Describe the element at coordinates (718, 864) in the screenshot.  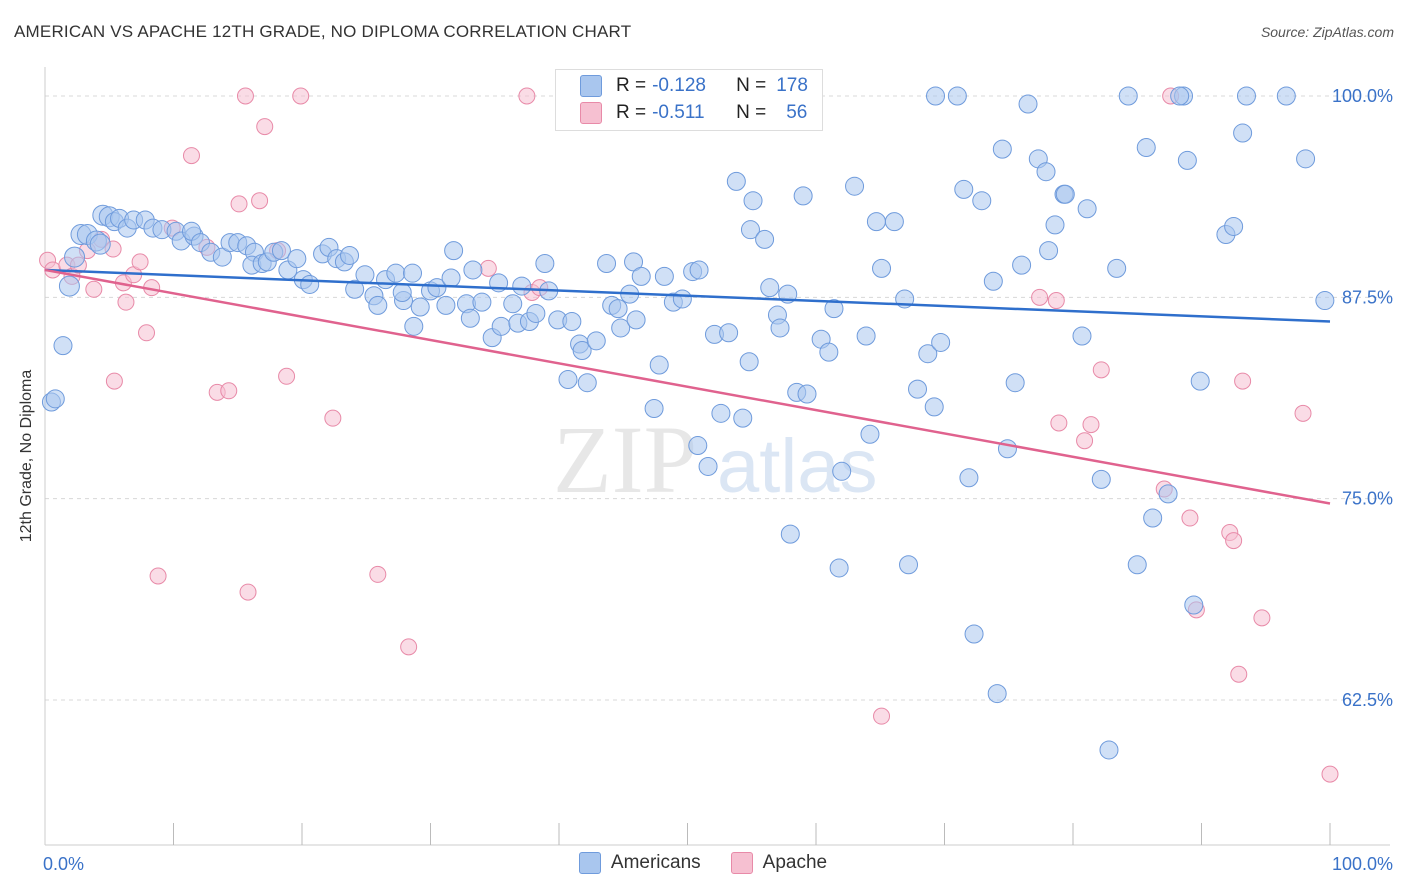
I see `x-tick-labels: 0.0% 100.0%` at that location.